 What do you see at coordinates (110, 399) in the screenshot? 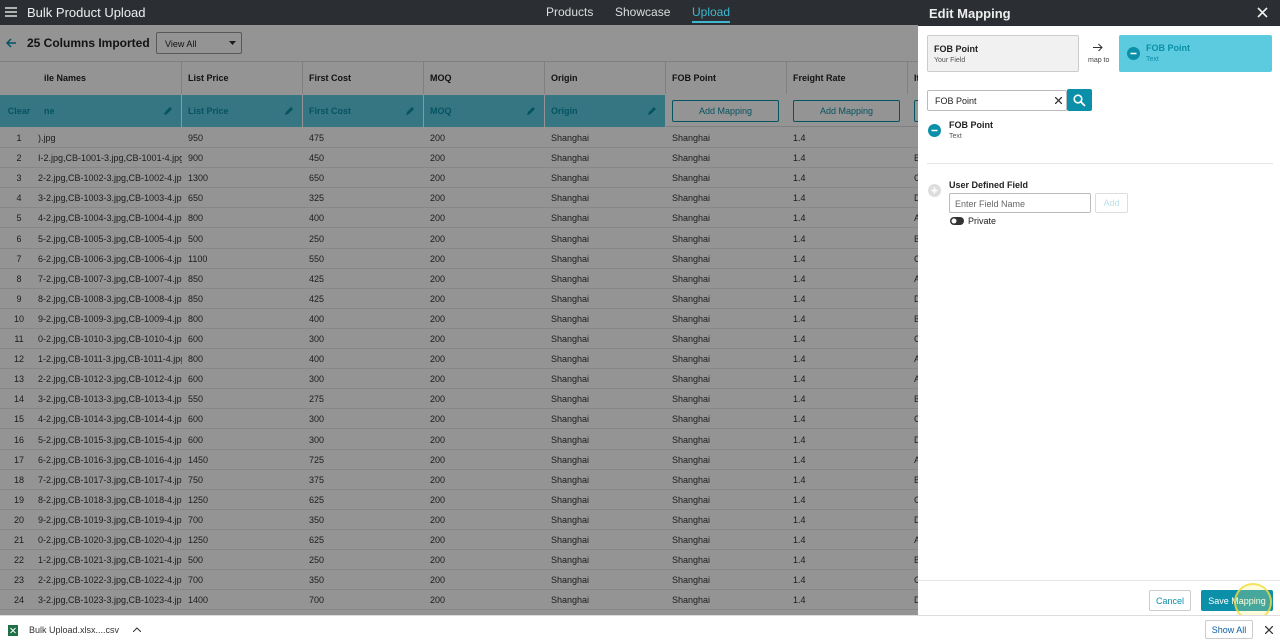
I see `table-cell: 3-2.jpg,CB-1013-3.jpg,CB-1013-4.jpg` at bounding box center [110, 399].